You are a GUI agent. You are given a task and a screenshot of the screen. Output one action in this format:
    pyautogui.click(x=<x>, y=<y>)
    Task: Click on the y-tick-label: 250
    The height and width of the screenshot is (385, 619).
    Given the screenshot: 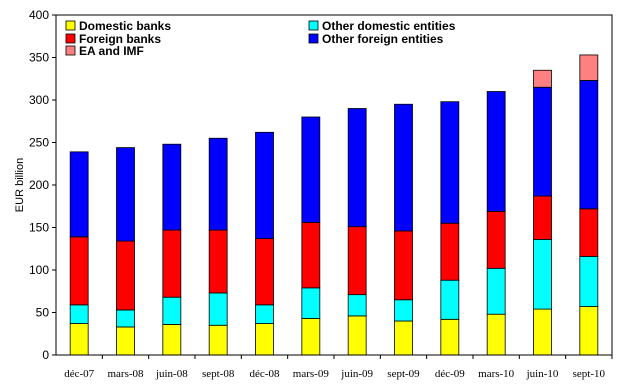 What is the action you would take?
    pyautogui.click(x=39, y=143)
    